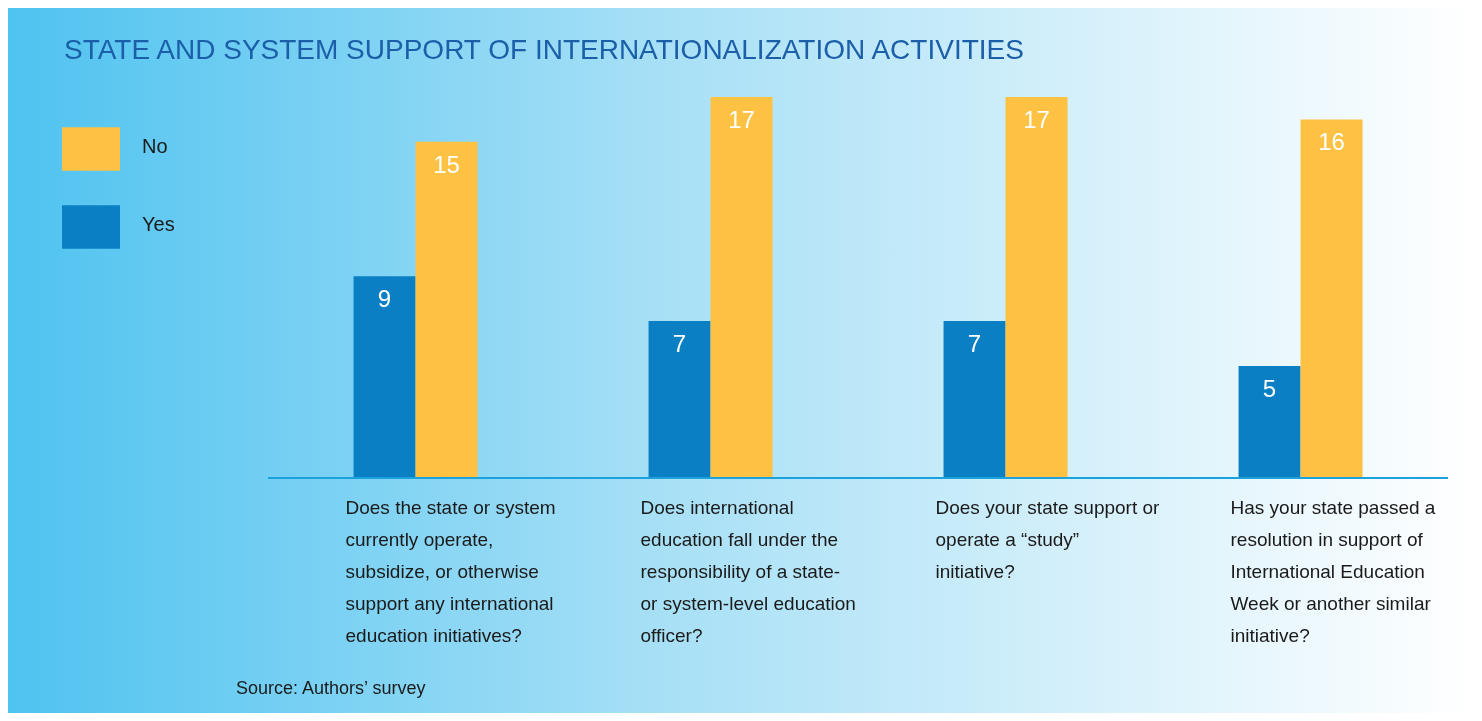  What do you see at coordinates (331, 688) in the screenshot?
I see `source-note: Source: Authors’ survey` at bounding box center [331, 688].